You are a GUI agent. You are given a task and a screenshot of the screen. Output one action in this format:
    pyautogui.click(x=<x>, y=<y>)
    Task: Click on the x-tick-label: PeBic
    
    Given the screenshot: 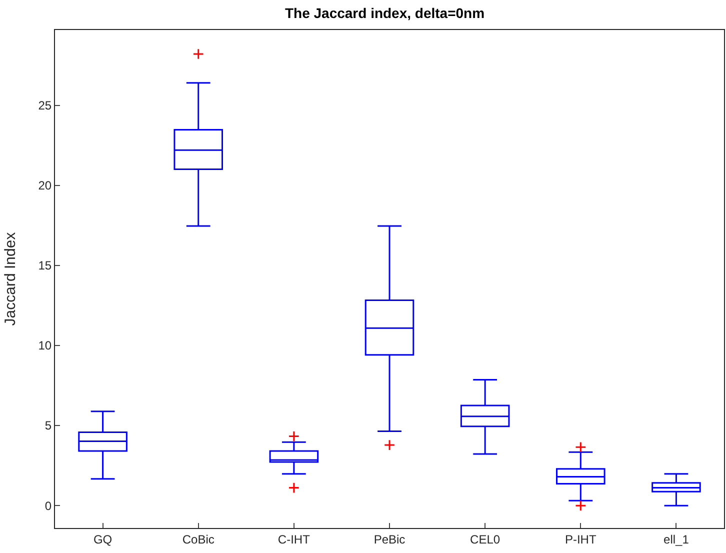 What is the action you would take?
    pyautogui.click(x=390, y=539)
    